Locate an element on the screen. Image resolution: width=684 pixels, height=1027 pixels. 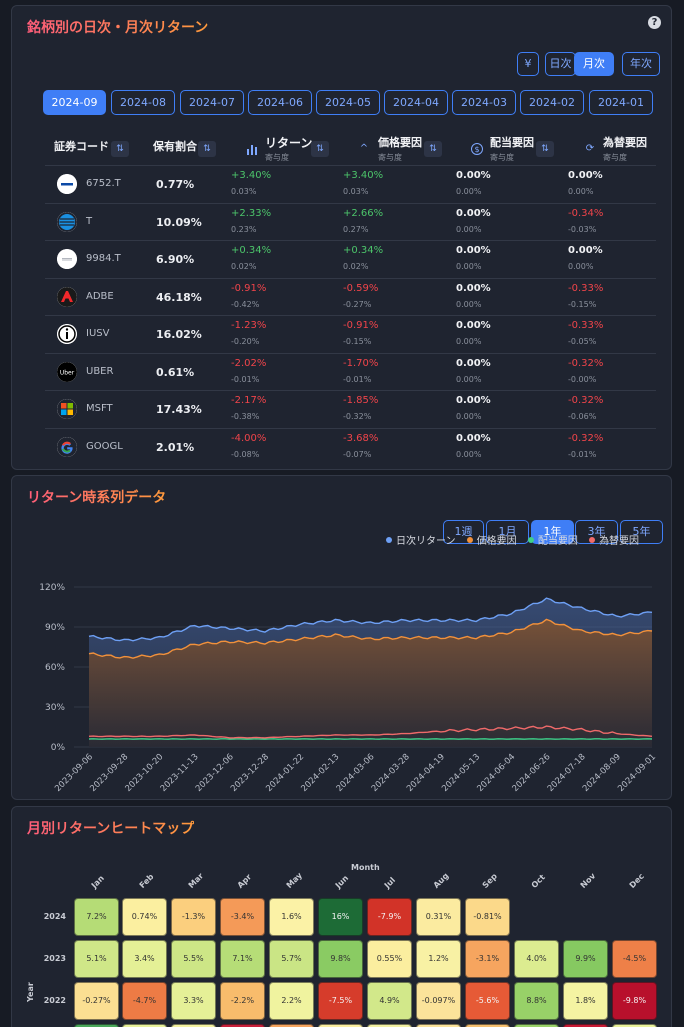
weight: 0.77% is located at coordinates (175, 184).